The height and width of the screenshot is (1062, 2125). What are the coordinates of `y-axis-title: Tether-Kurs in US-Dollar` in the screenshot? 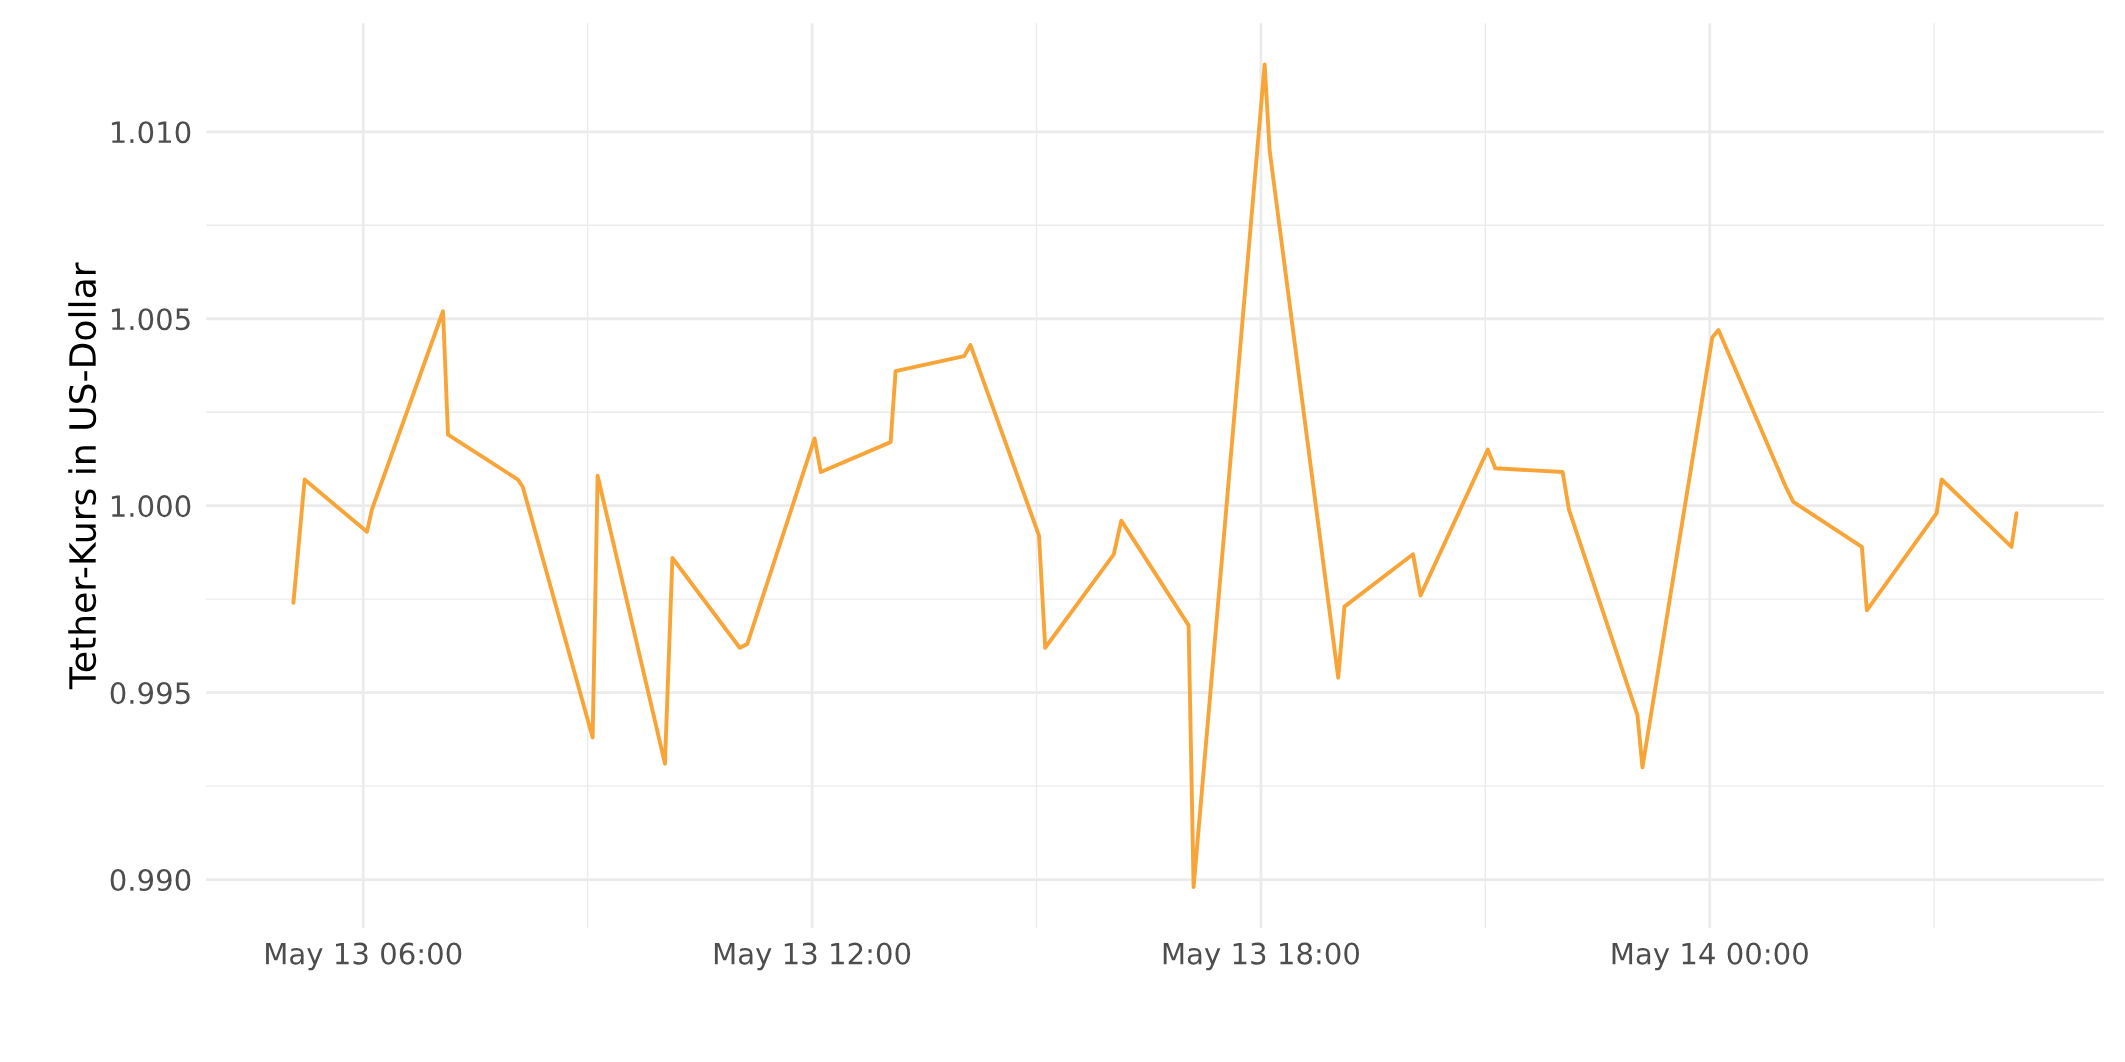 It's located at (82, 476).